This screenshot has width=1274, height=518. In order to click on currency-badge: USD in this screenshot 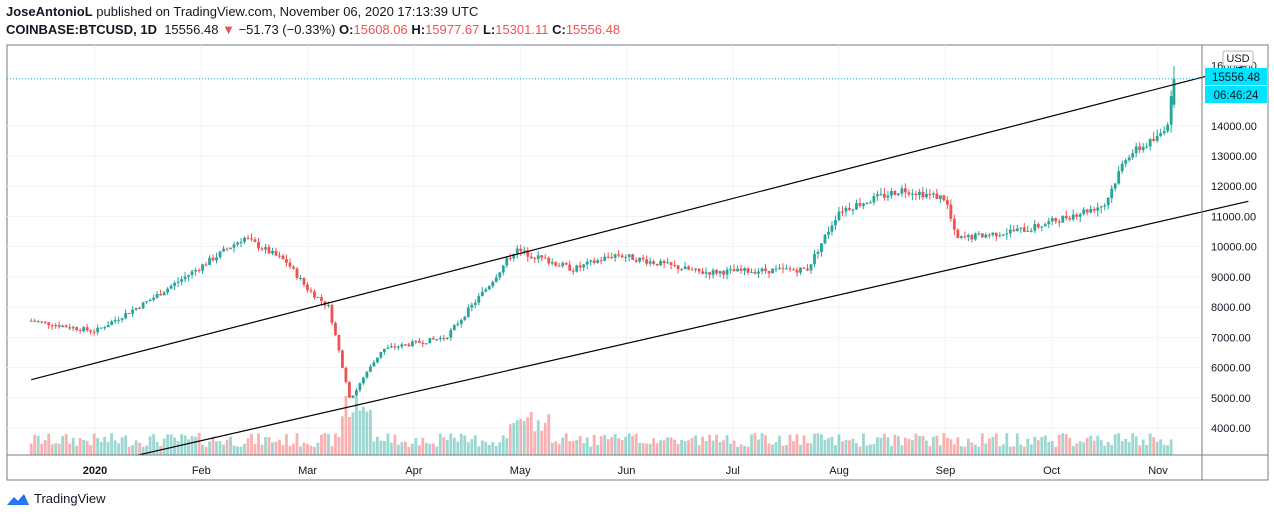, I will do `click(1238, 58)`.